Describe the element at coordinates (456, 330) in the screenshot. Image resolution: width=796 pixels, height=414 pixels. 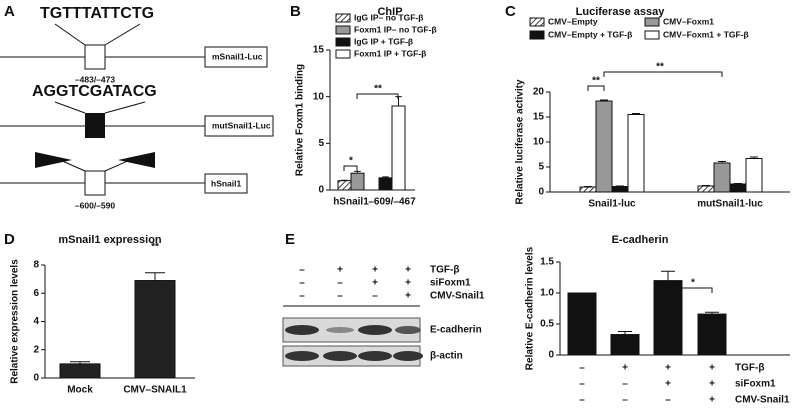
I see `band-label: E-cadherin` at that location.